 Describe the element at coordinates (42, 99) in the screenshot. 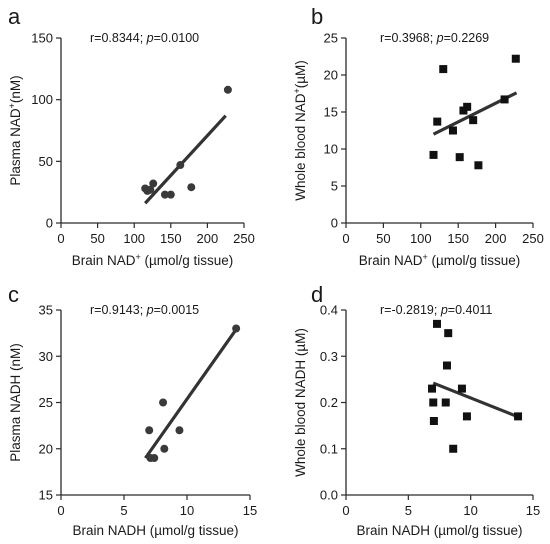

I see `y-tick-label: 100` at that location.